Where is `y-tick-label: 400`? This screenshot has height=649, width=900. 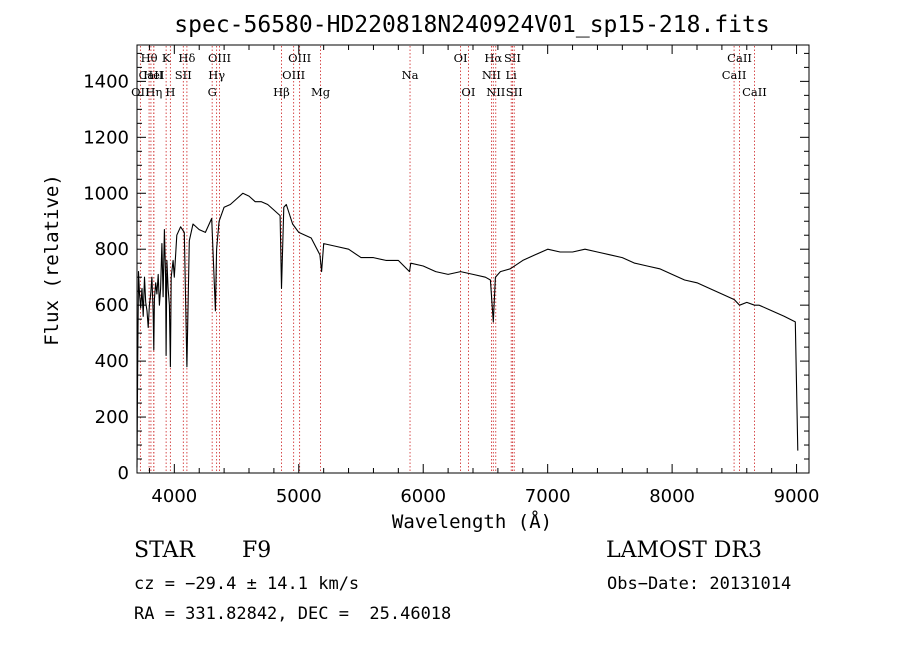
y-tick-label: 400 is located at coordinates (112, 361).